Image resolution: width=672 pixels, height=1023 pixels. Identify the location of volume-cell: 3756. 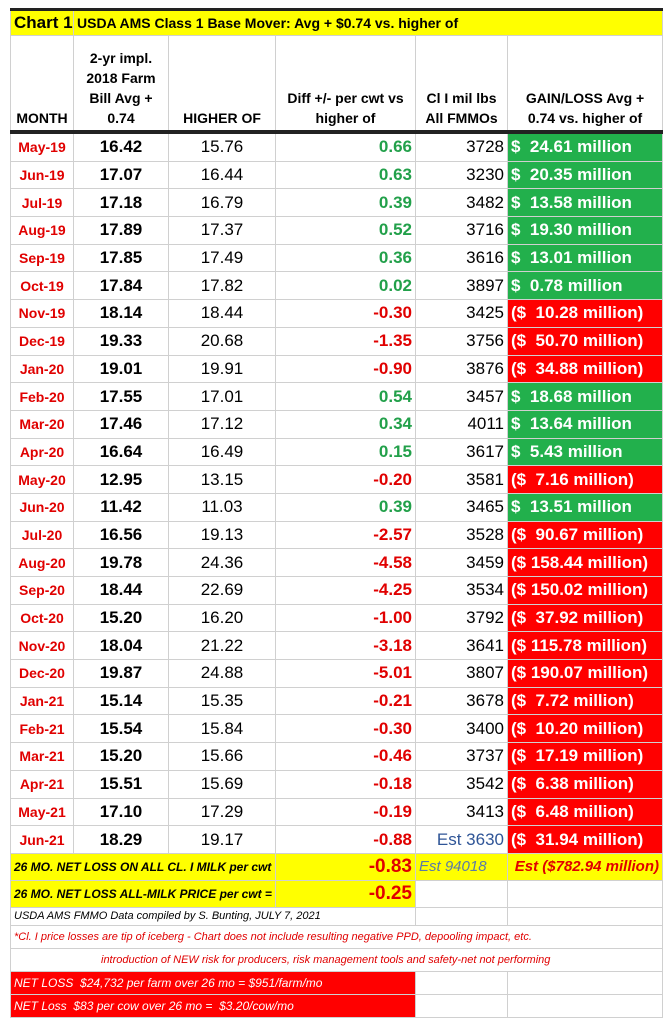
(461, 341).